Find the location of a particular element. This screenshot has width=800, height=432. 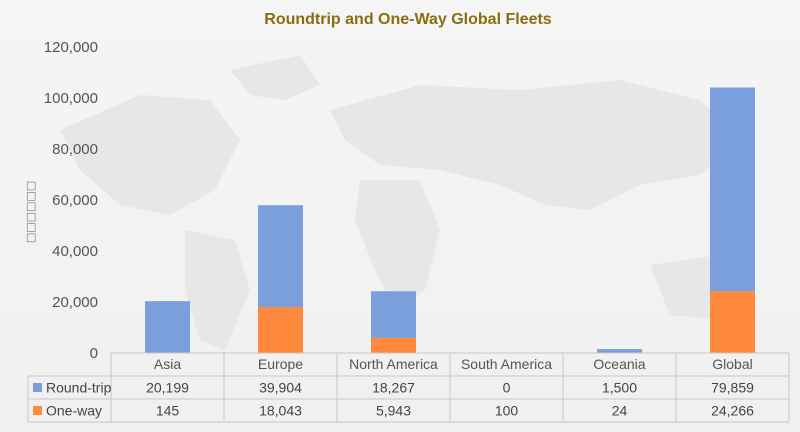

category-label: Asia is located at coordinates (167, 364).